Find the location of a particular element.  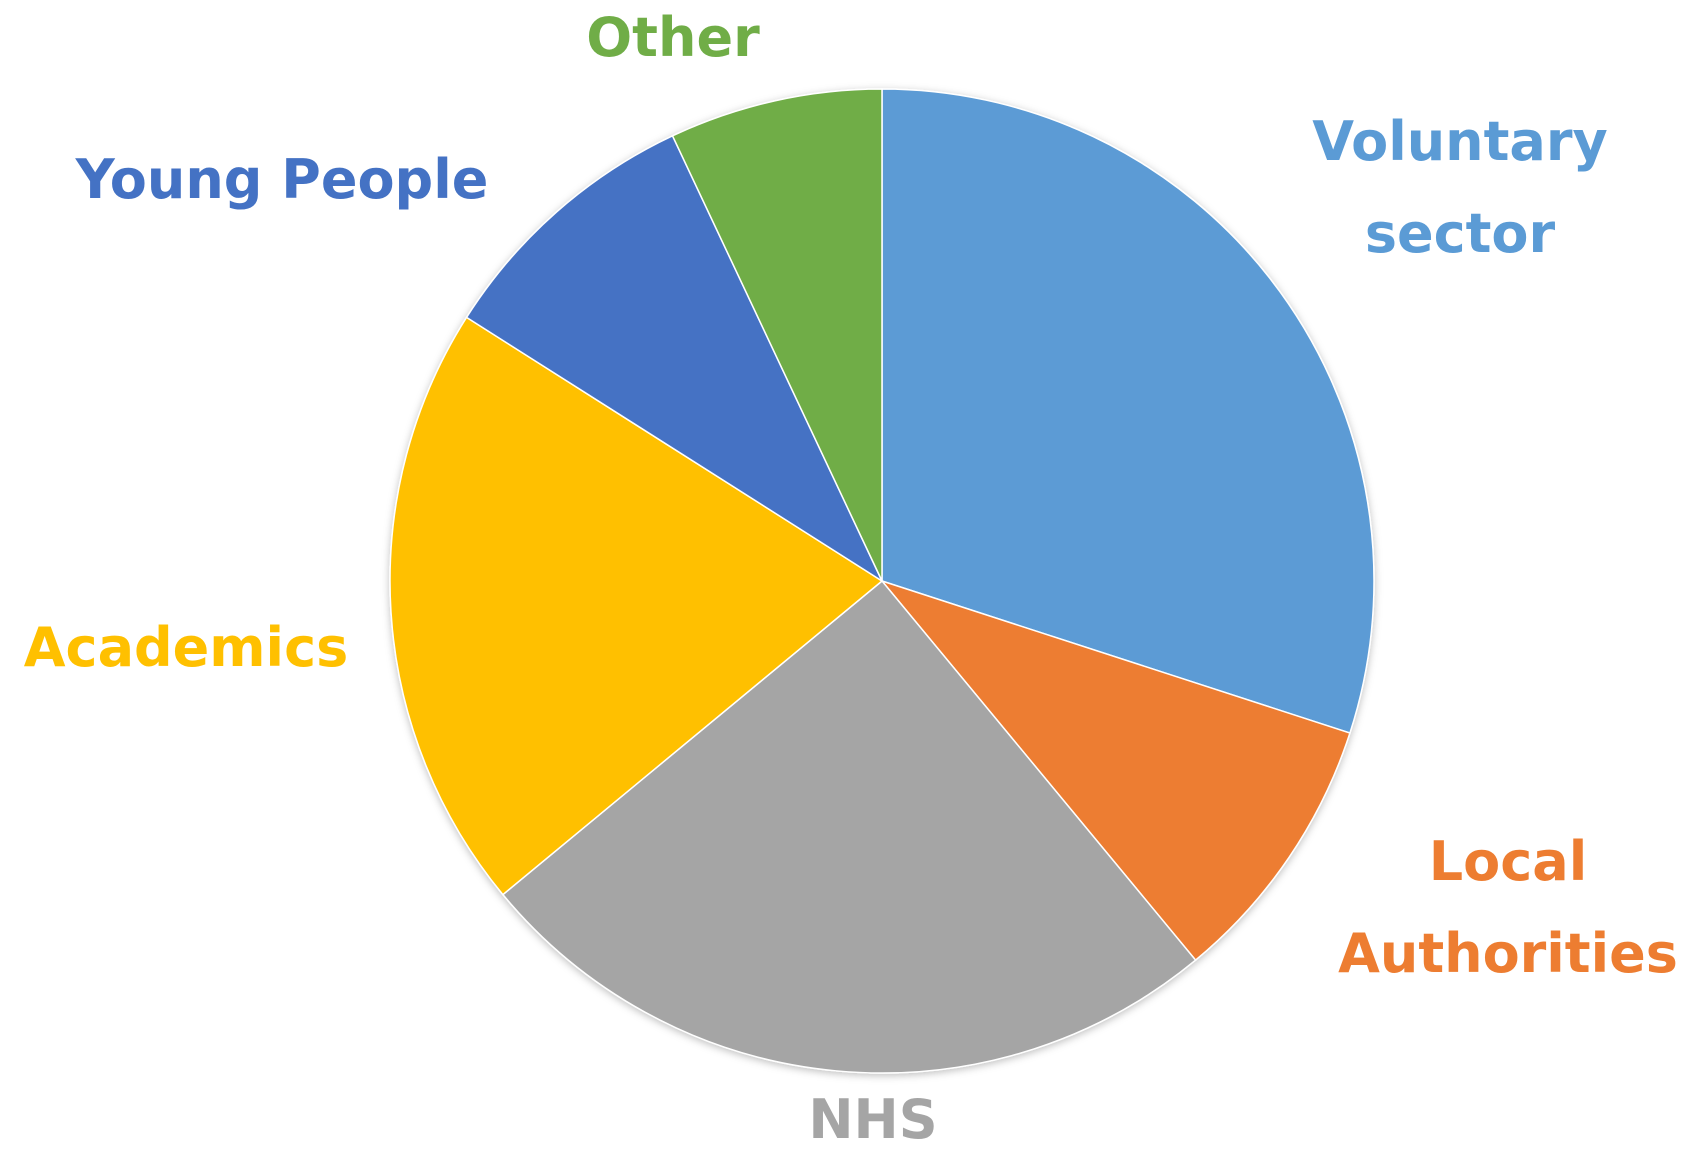

slice-label-young-people: Young People is located at coordinates (282, 179).